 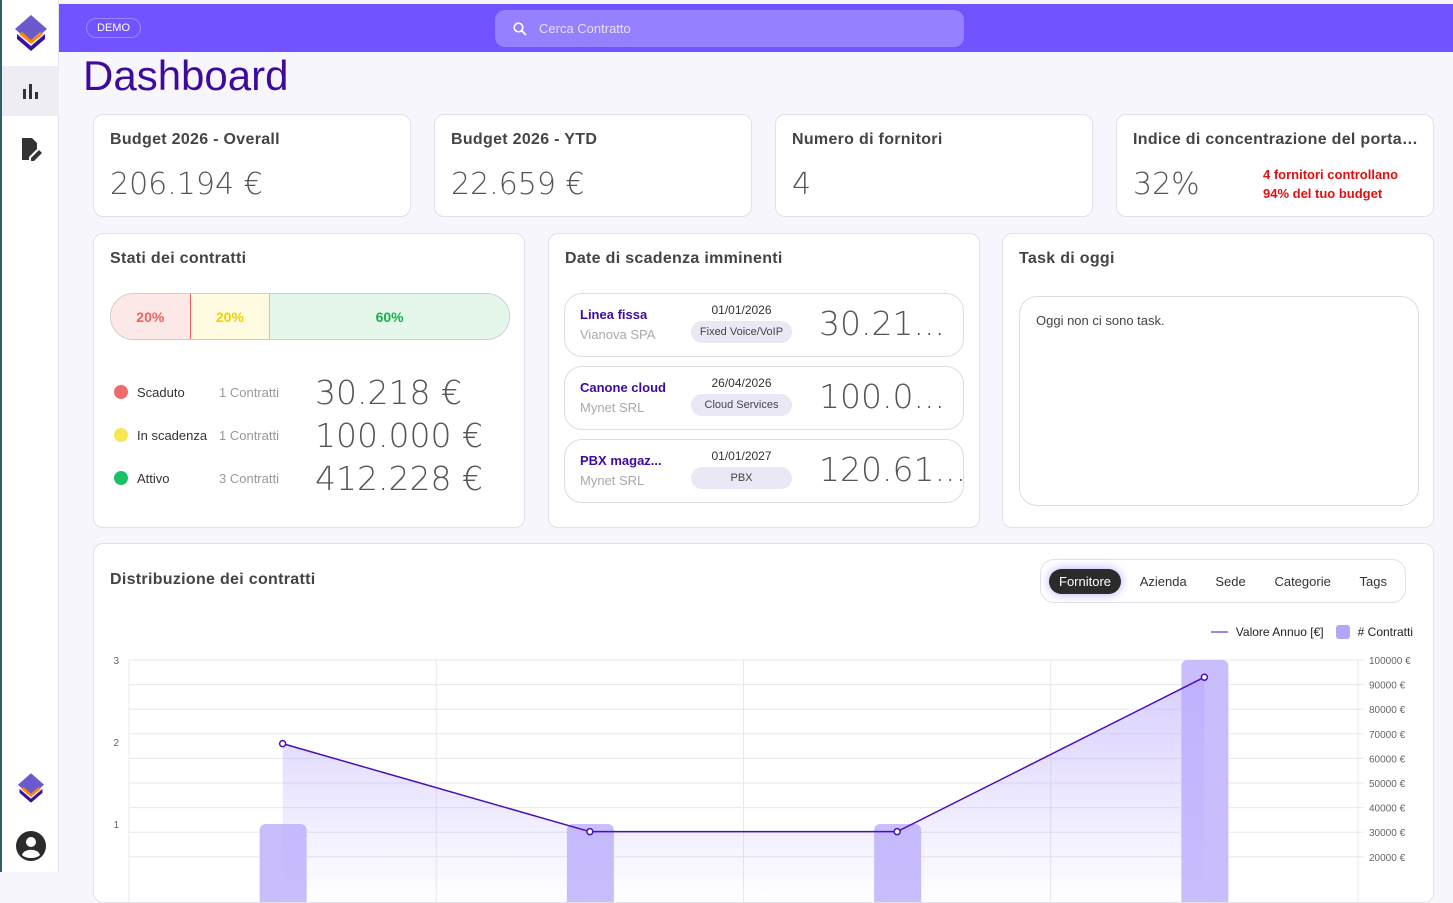 I want to click on right-axis-tick: 100000 €, so click(x=1390, y=661).